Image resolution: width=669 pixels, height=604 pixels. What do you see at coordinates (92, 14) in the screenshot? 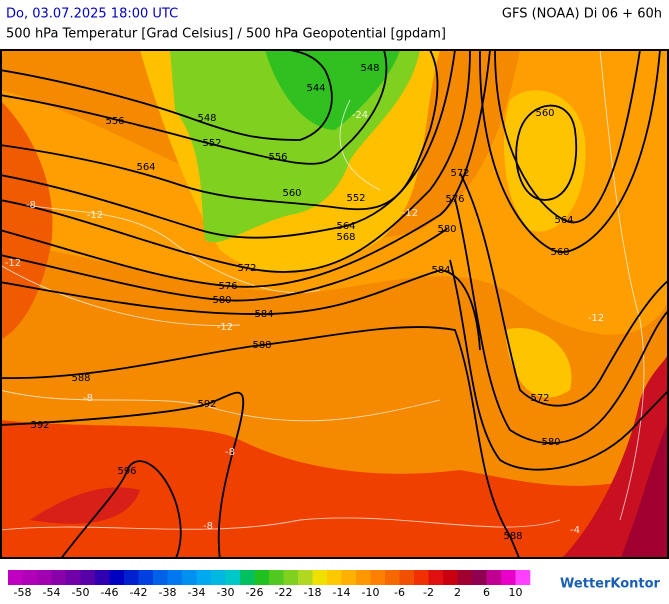
I see `datetime: Do, 03.07.2025 18:00 UTC` at bounding box center [92, 14].